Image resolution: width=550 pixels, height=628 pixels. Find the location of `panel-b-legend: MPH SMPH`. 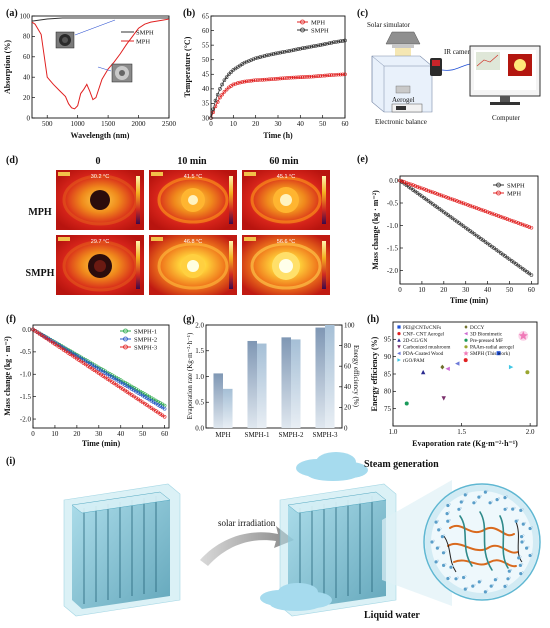

panel-b-legend: MPH SMPH is located at coordinates (313, 27).